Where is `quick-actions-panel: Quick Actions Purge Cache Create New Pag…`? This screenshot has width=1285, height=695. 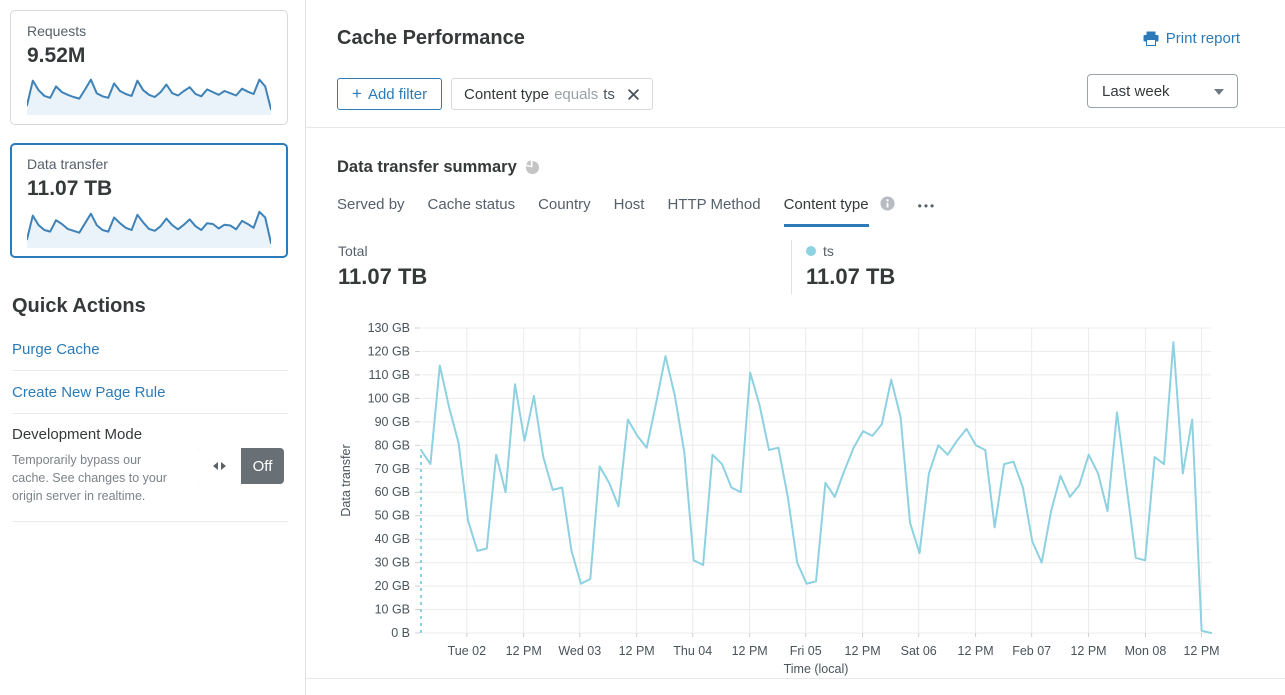
quick-actions-panel: Quick Actions Purge Cache Create New Pag… is located at coordinates (150, 409).